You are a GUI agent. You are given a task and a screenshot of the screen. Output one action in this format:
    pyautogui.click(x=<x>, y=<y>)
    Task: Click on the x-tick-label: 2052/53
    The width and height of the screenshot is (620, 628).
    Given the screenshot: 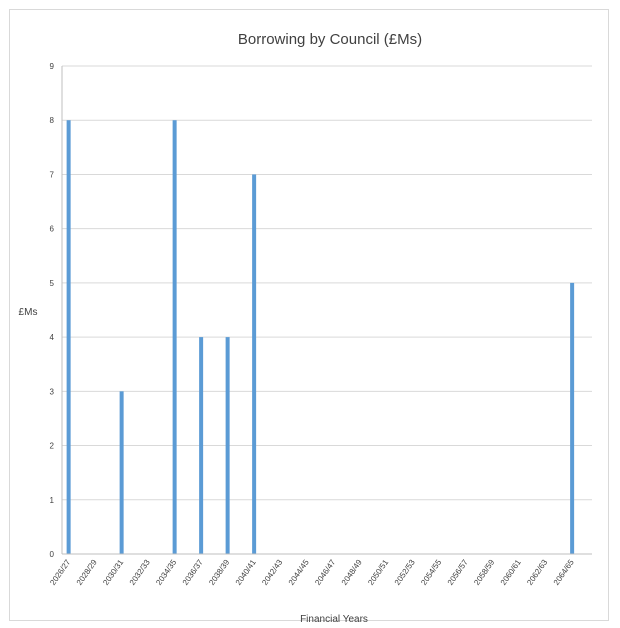 What is the action you would take?
    pyautogui.click(x=405, y=572)
    